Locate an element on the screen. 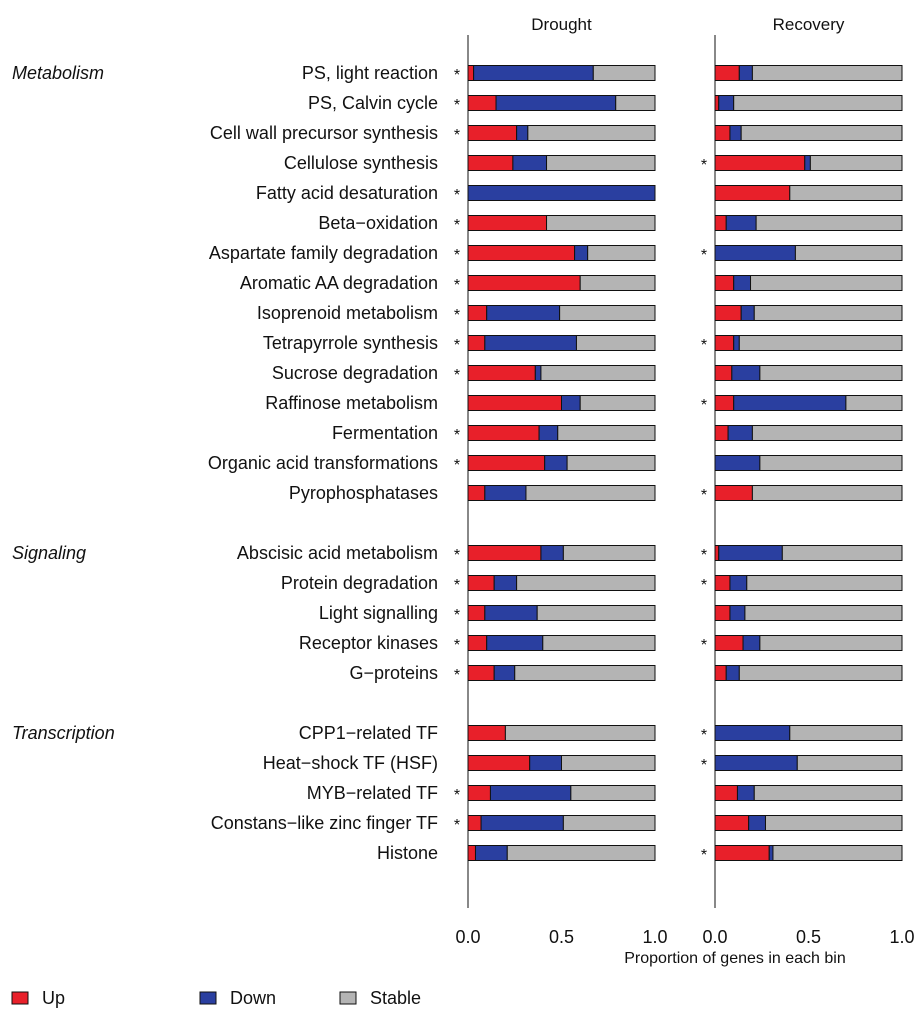  row-label: G−proteins is located at coordinates (393, 673).